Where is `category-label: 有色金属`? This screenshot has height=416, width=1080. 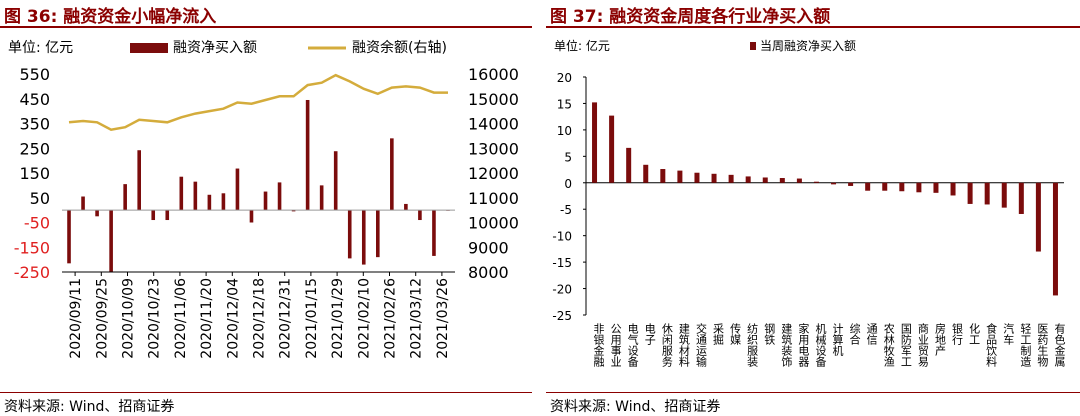
category-label: 有色金属 is located at coordinates (1059, 345).